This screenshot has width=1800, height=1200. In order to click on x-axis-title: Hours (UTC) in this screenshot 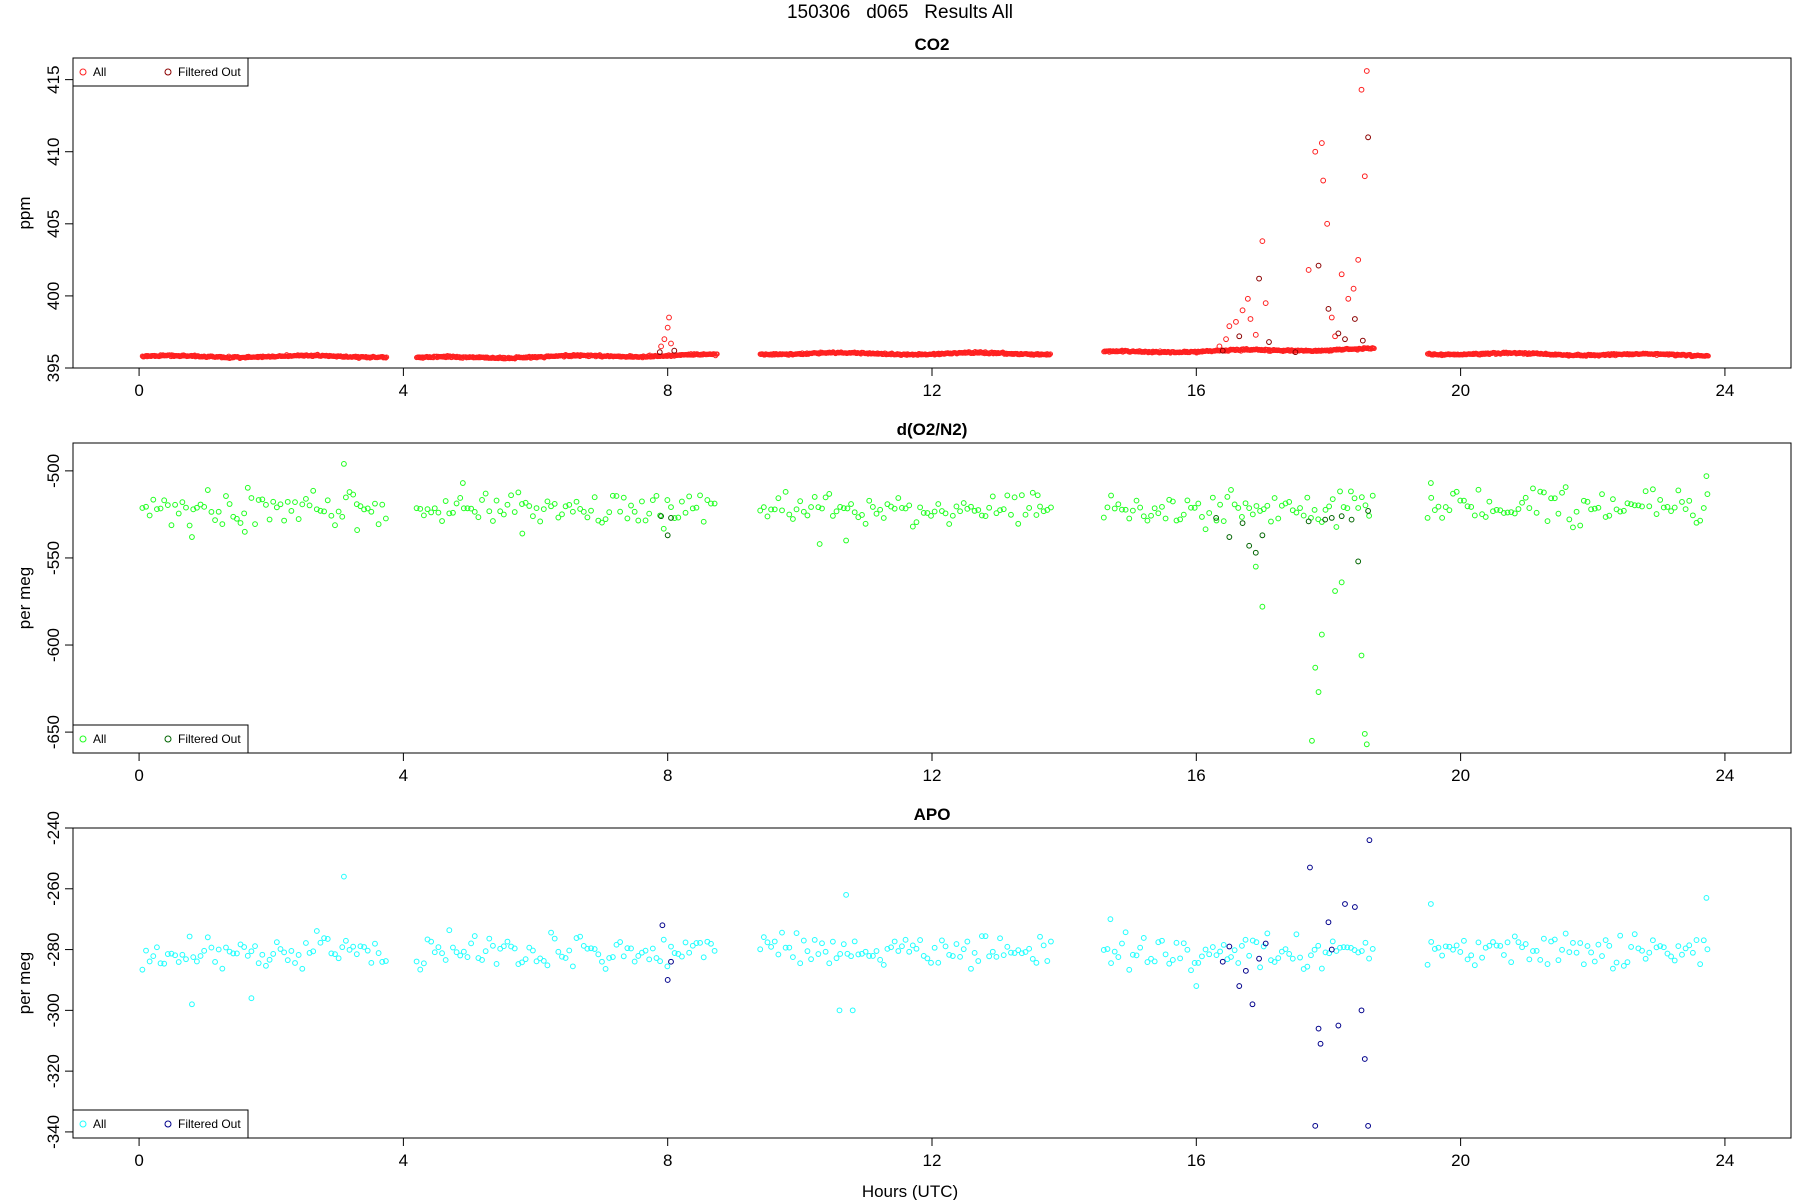, I will do `click(910, 1191)`.